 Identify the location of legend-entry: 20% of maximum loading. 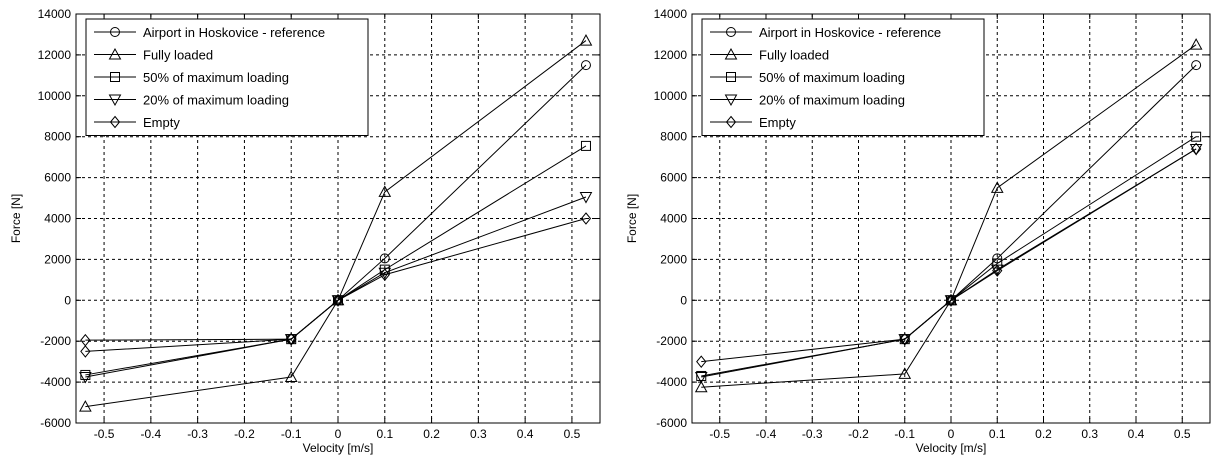
(191, 100).